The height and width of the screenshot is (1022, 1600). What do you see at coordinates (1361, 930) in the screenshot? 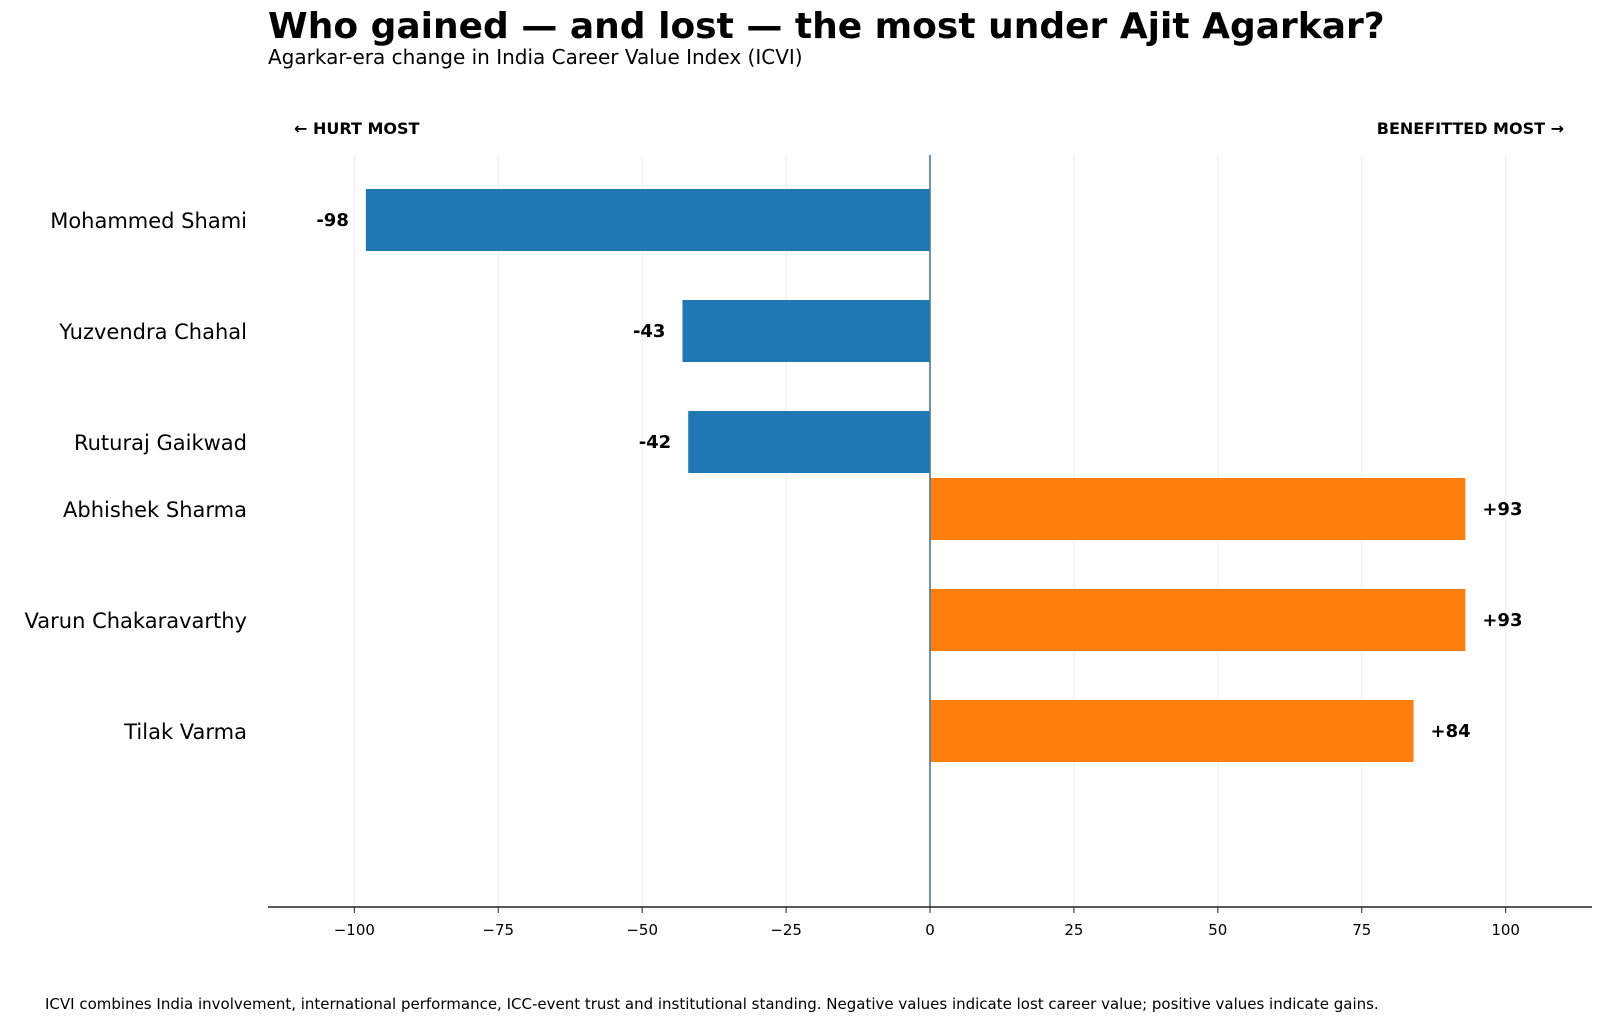
I see `x-tick-label: 75` at bounding box center [1361, 930].